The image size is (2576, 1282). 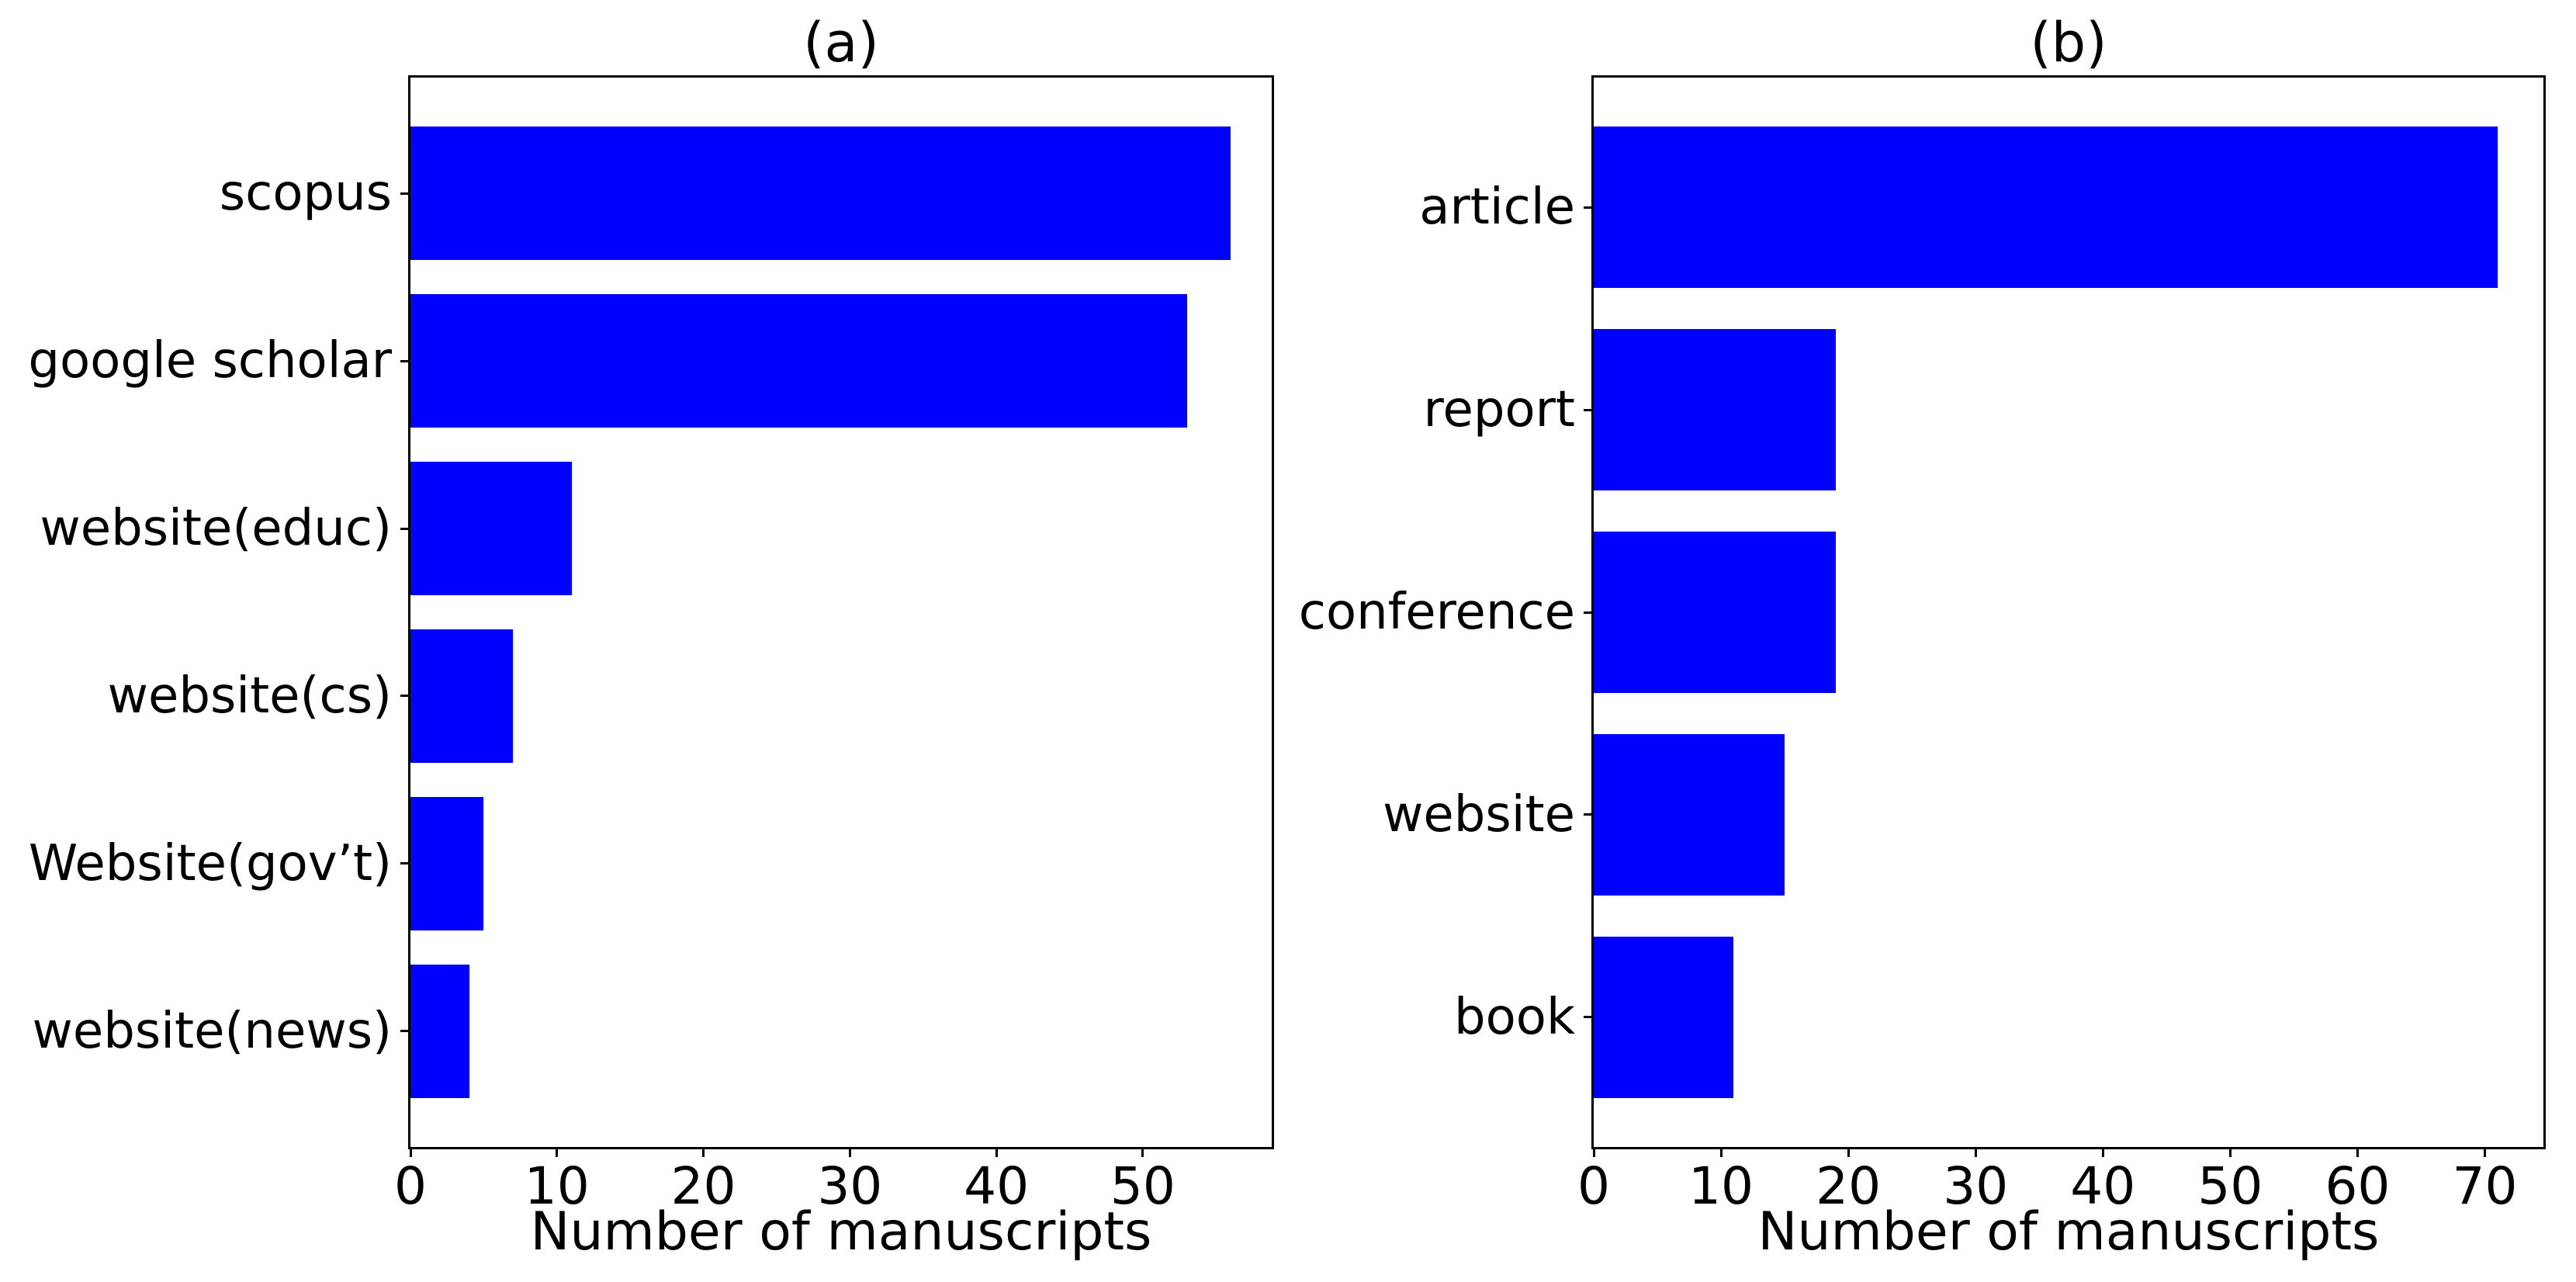 I want to click on category-label: conference, so click(x=1436, y=612).